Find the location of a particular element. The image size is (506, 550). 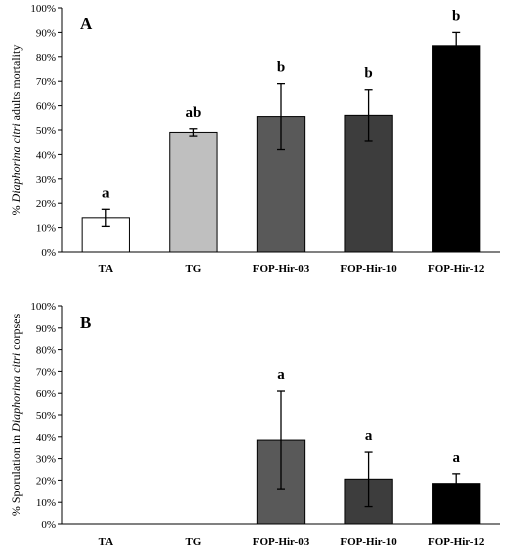

y-axis-title-part: % is located at coordinates (16, 208).